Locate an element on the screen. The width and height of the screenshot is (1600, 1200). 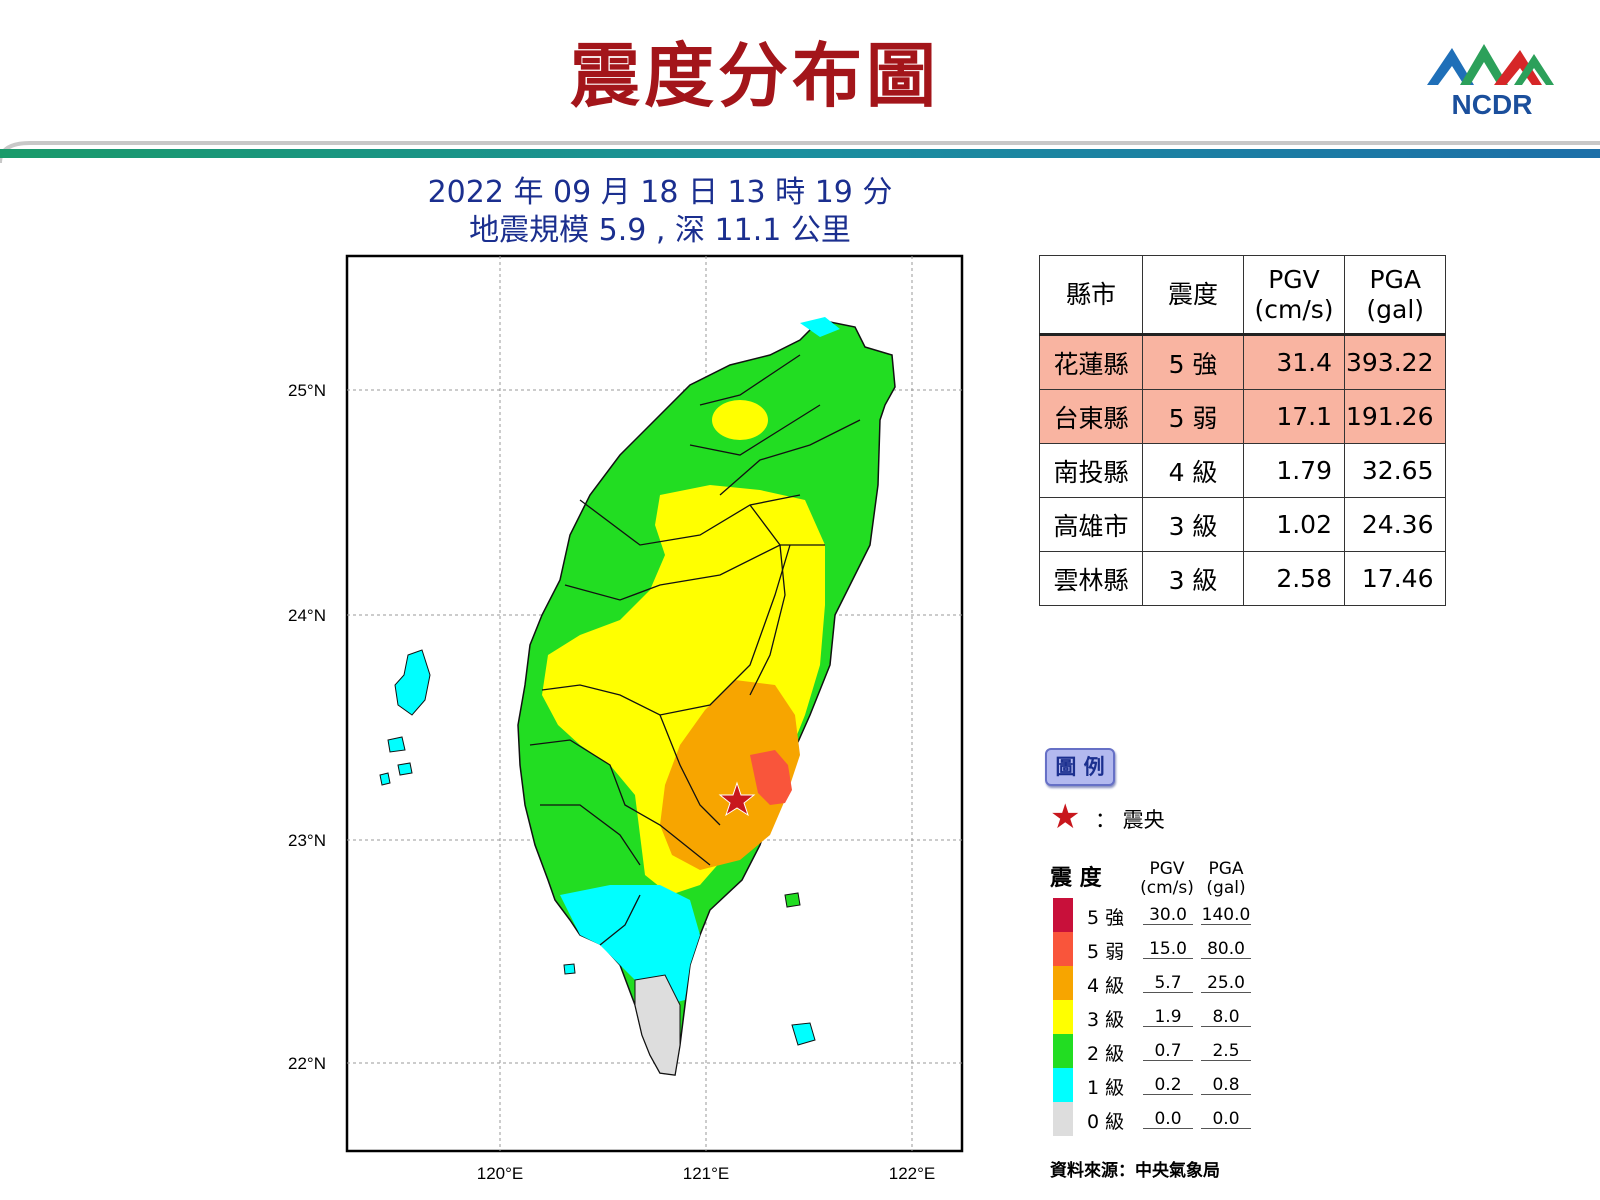
epicenter-star-icon: ★ is located at coordinates (1065, 817).